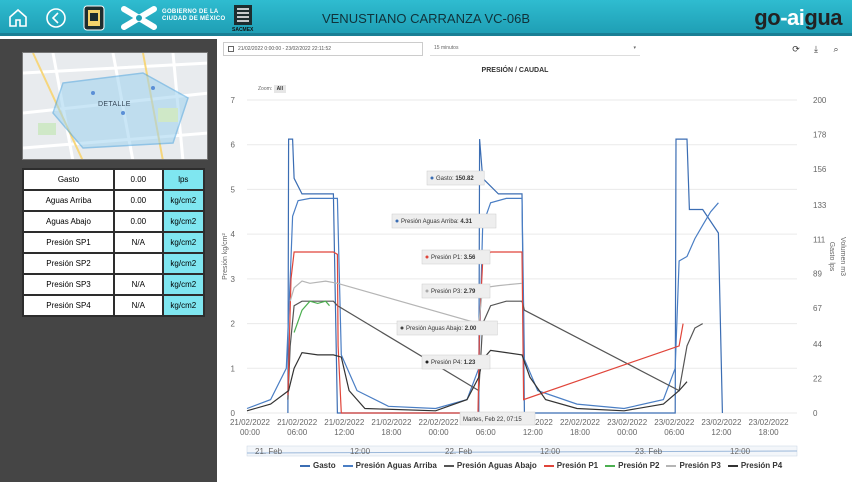 The width and height of the screenshot is (852, 482). I want to click on y-left-tick-label: 2, so click(233, 324).